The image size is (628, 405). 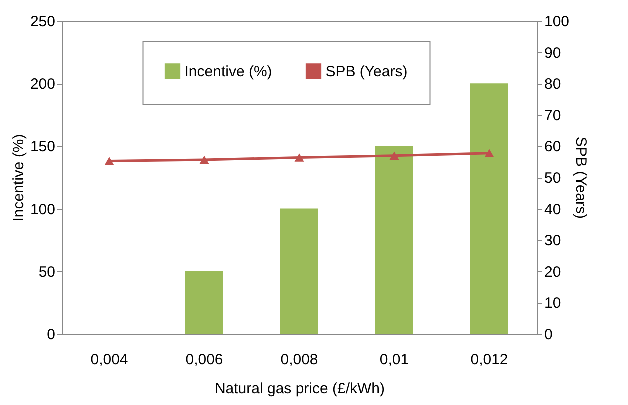 What do you see at coordinates (553, 209) in the screenshot?
I see `y2-tick-label: 40` at bounding box center [553, 209].